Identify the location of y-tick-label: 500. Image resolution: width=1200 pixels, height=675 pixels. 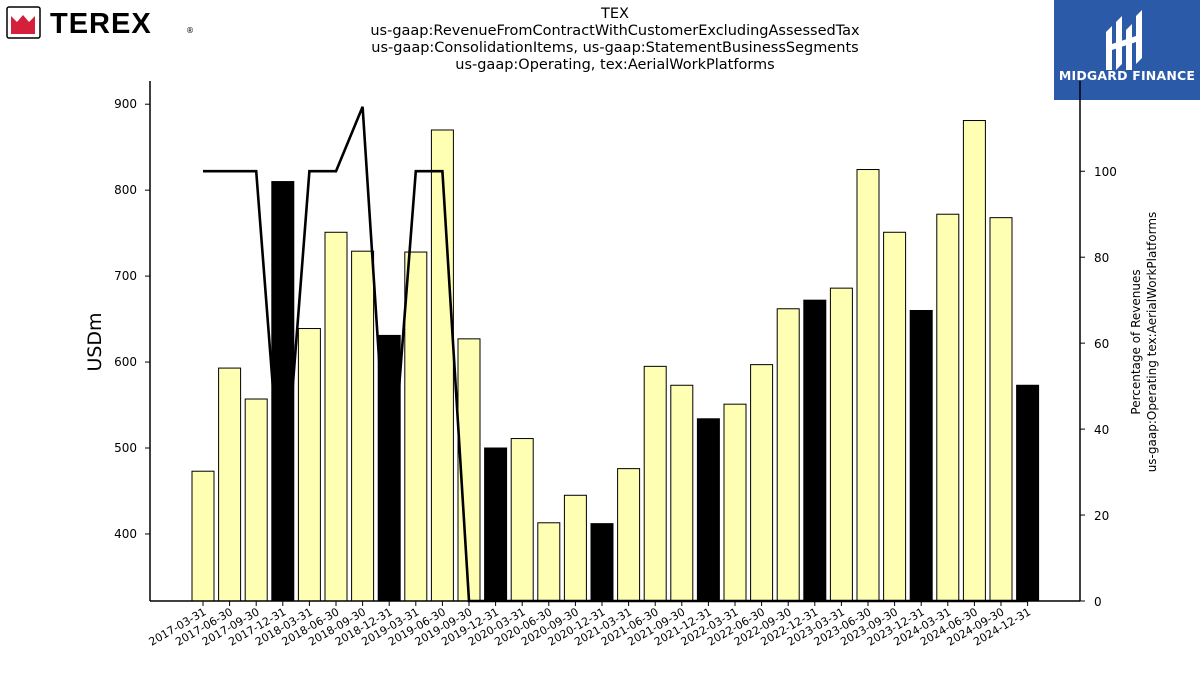
(125, 448).